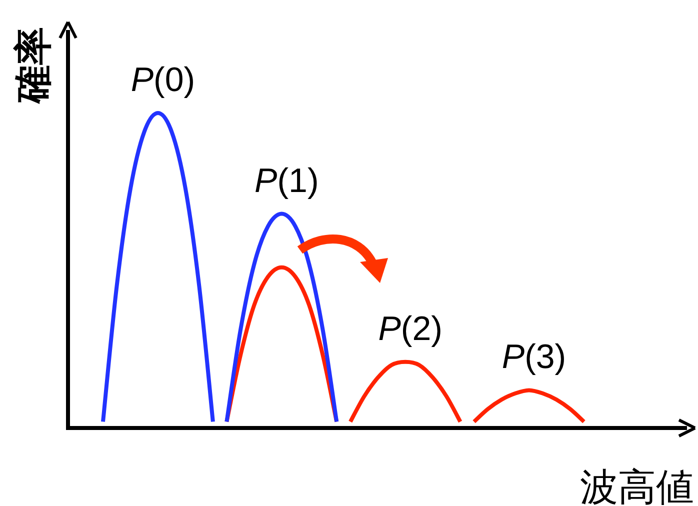  I want to click on series-label: P(3), so click(534, 357).